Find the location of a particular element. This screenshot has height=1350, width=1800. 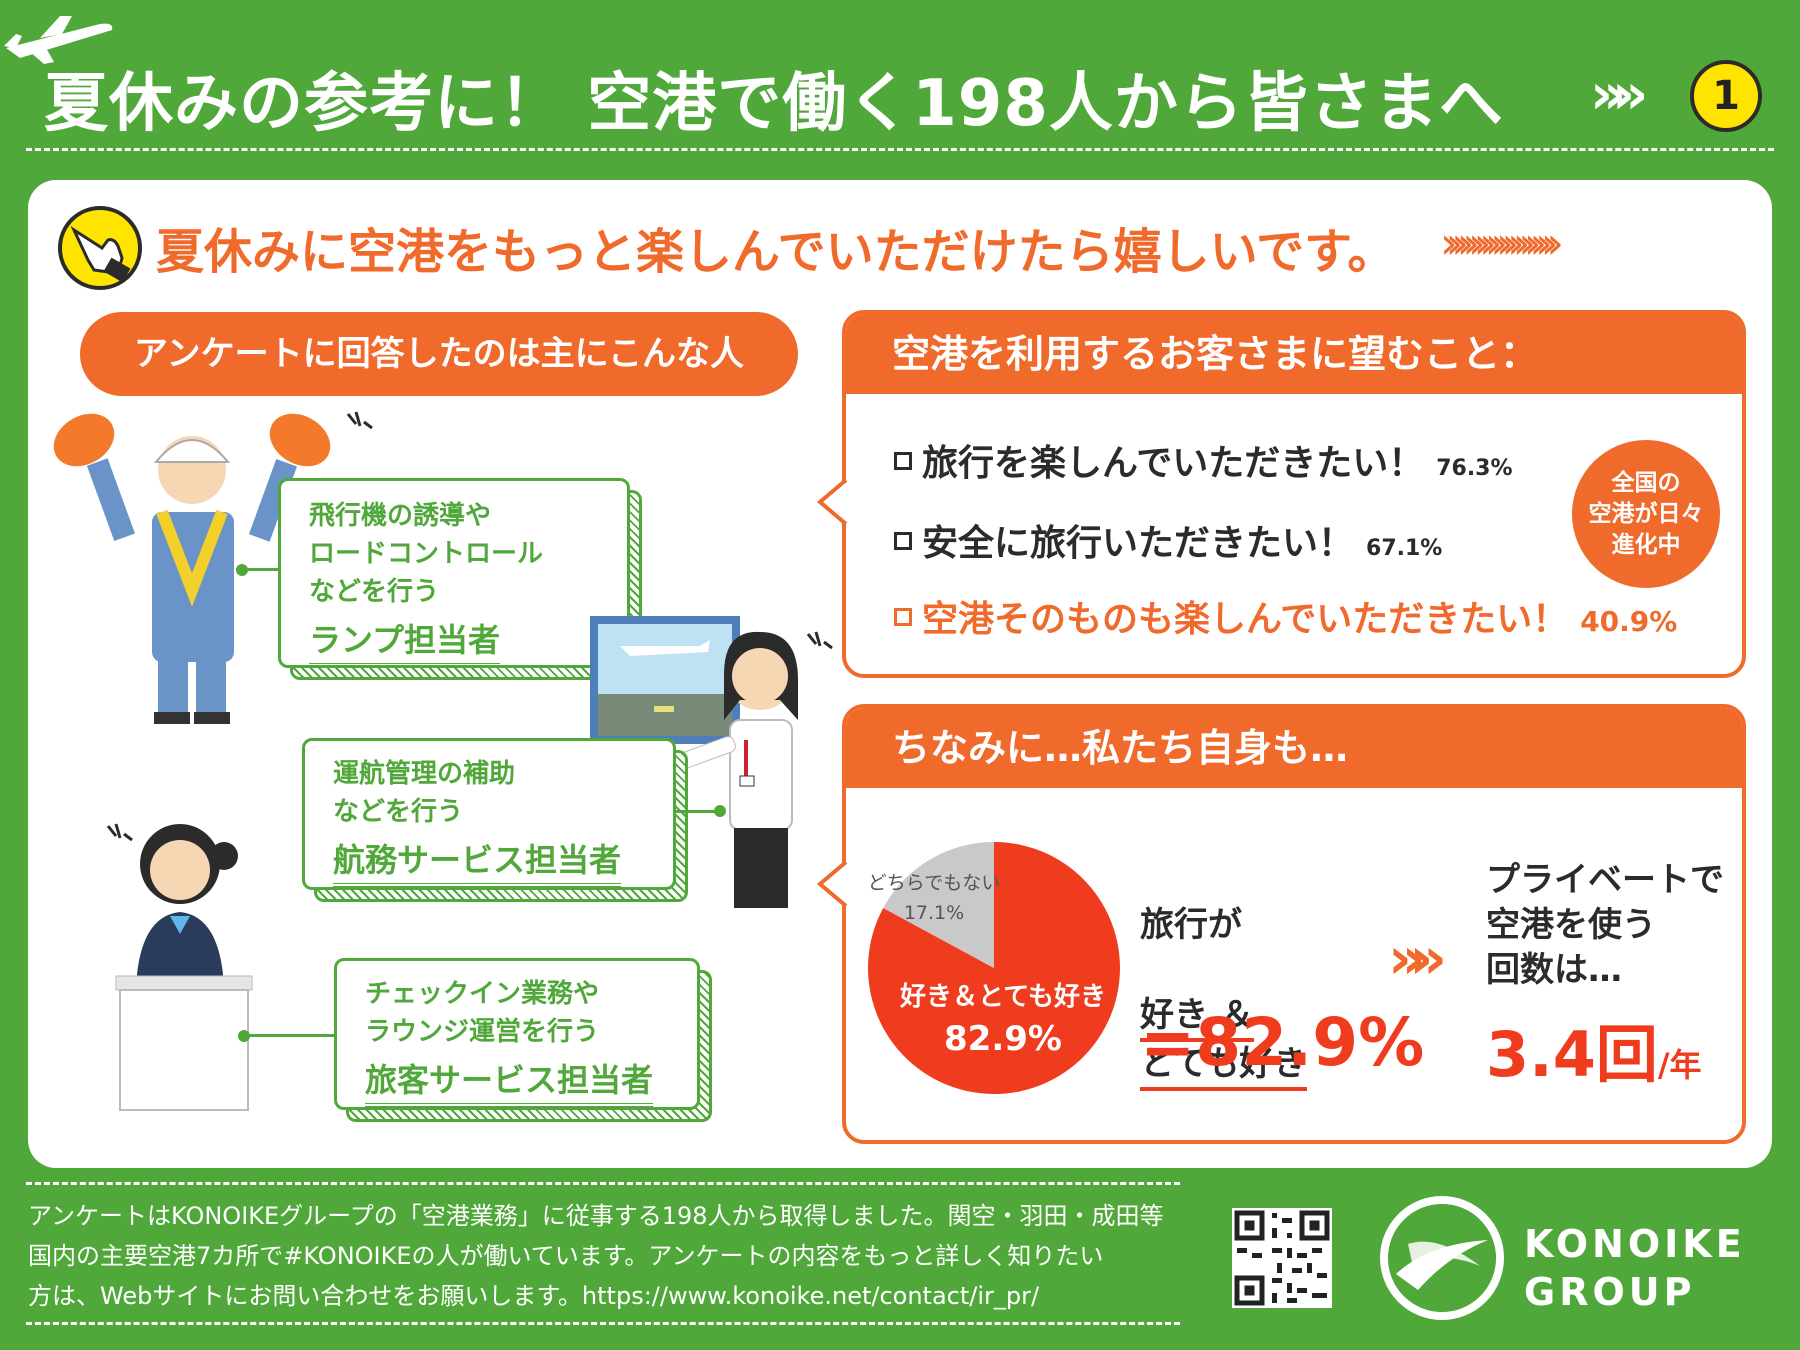

travel-label-line: とても好き is located at coordinates (1224, 1066).